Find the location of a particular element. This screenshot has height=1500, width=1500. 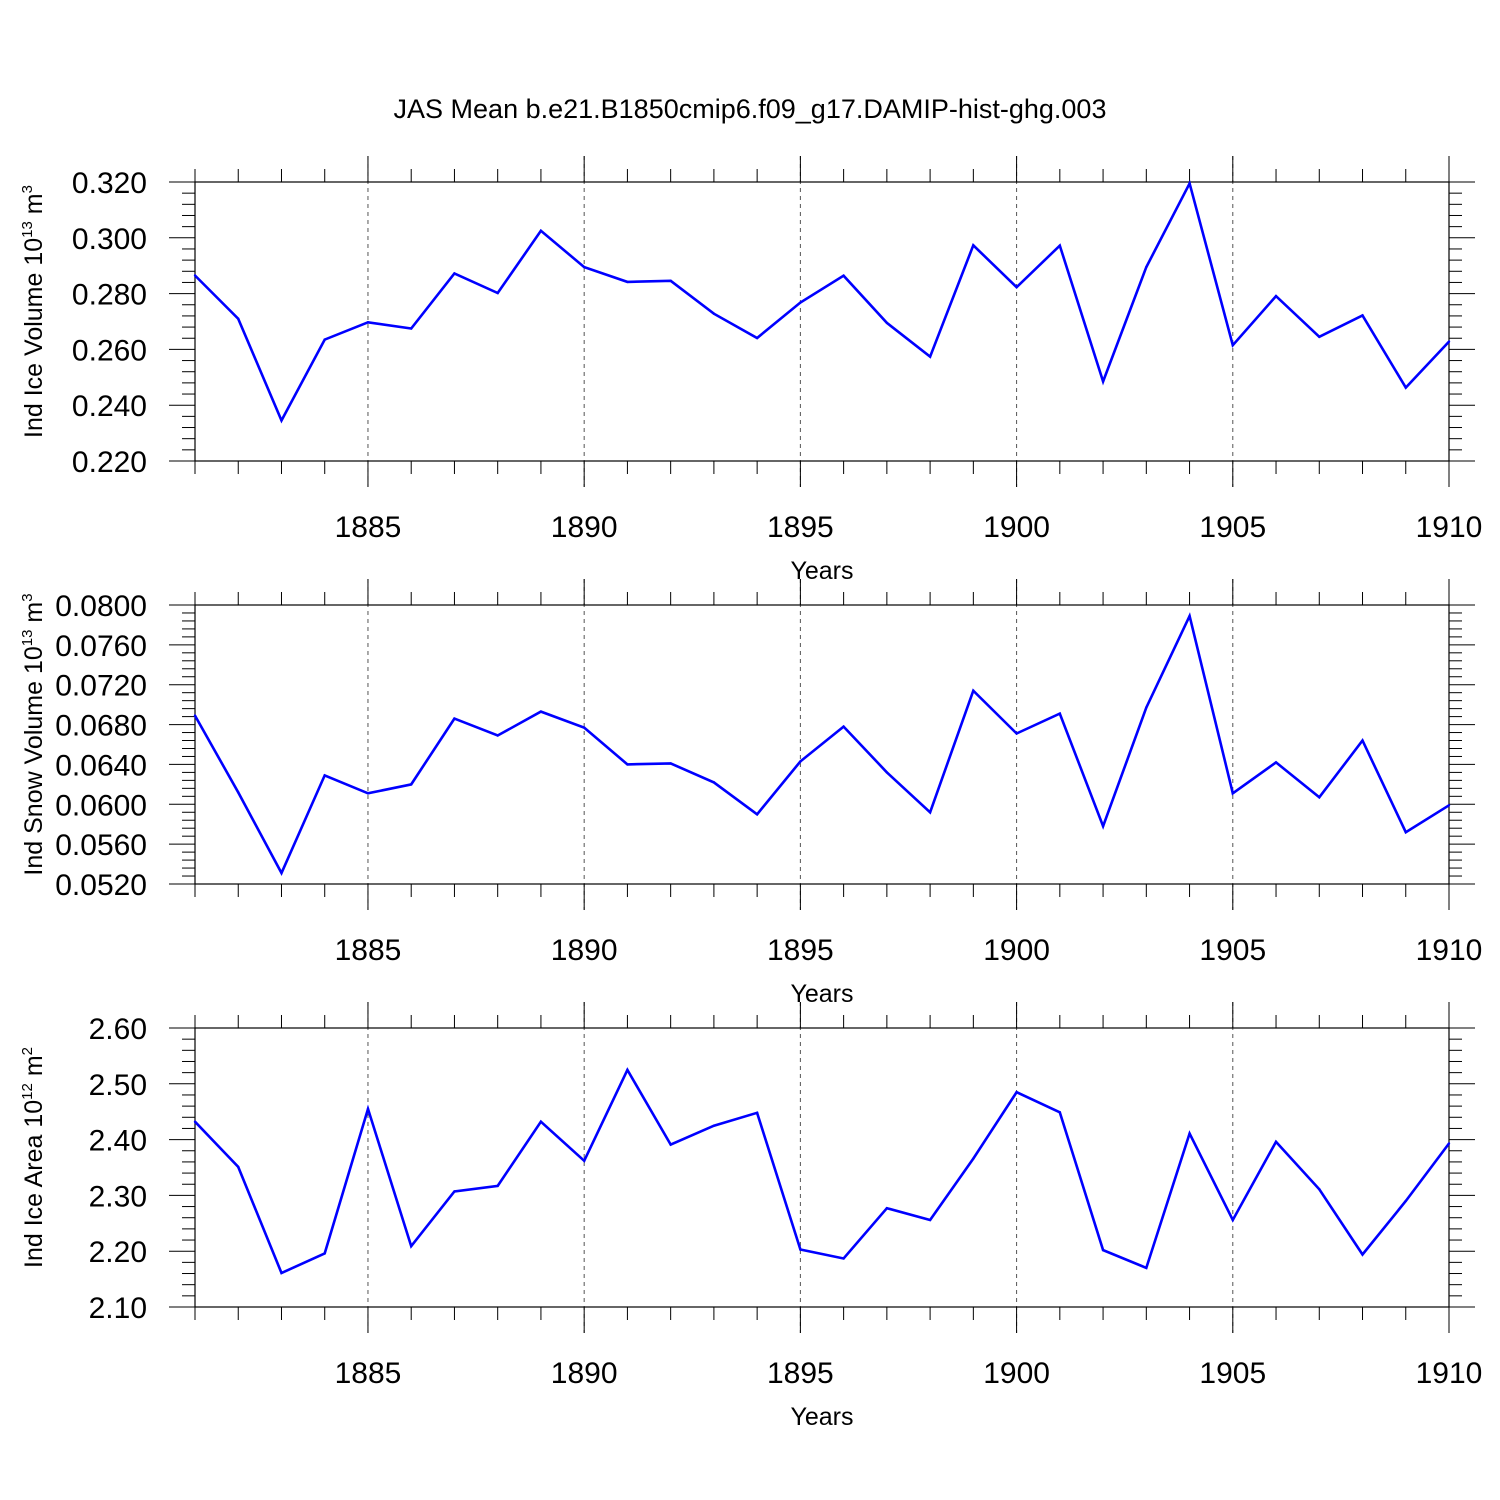

y-tick-label: 0.320 is located at coordinates (109, 183).